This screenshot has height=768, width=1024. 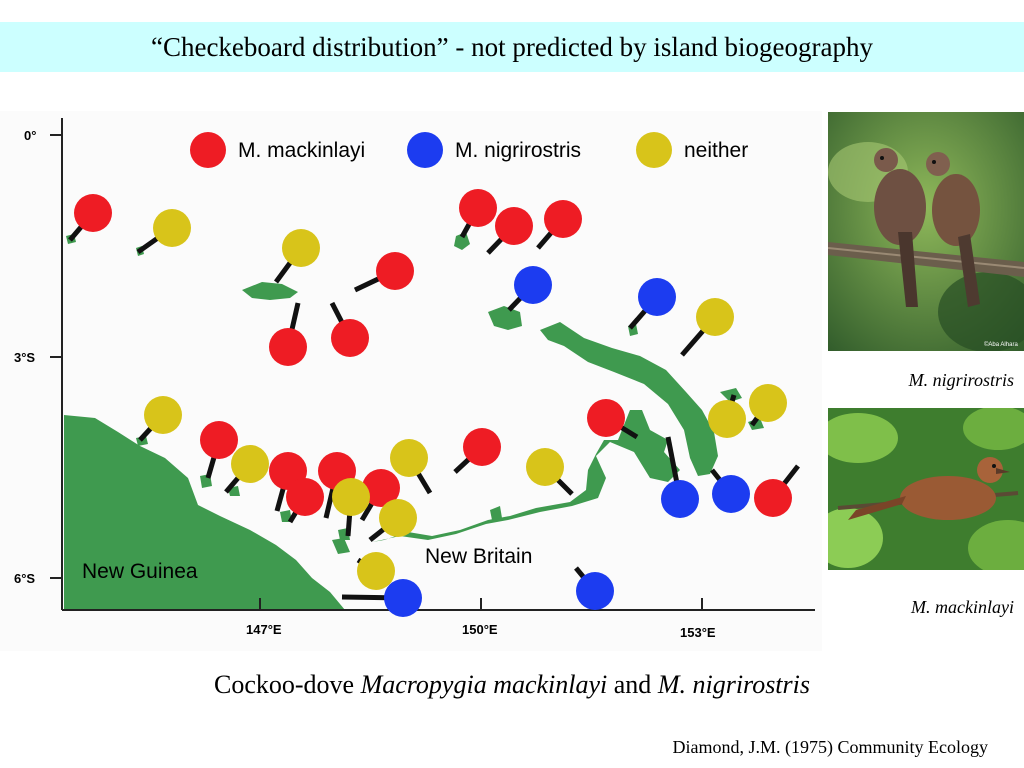 I want to click on legend-nigrirostris-swatch, so click(x=425, y=150).